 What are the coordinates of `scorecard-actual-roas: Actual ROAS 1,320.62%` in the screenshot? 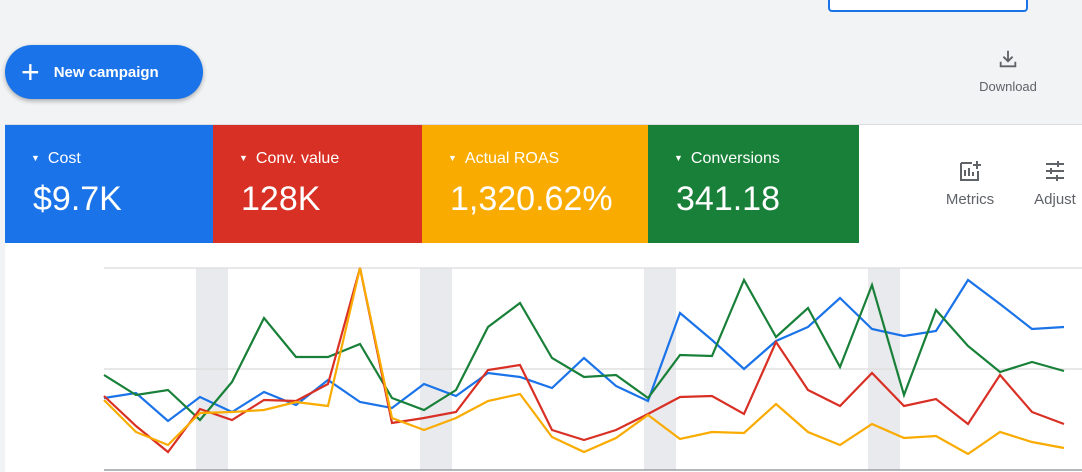 It's located at (535, 184).